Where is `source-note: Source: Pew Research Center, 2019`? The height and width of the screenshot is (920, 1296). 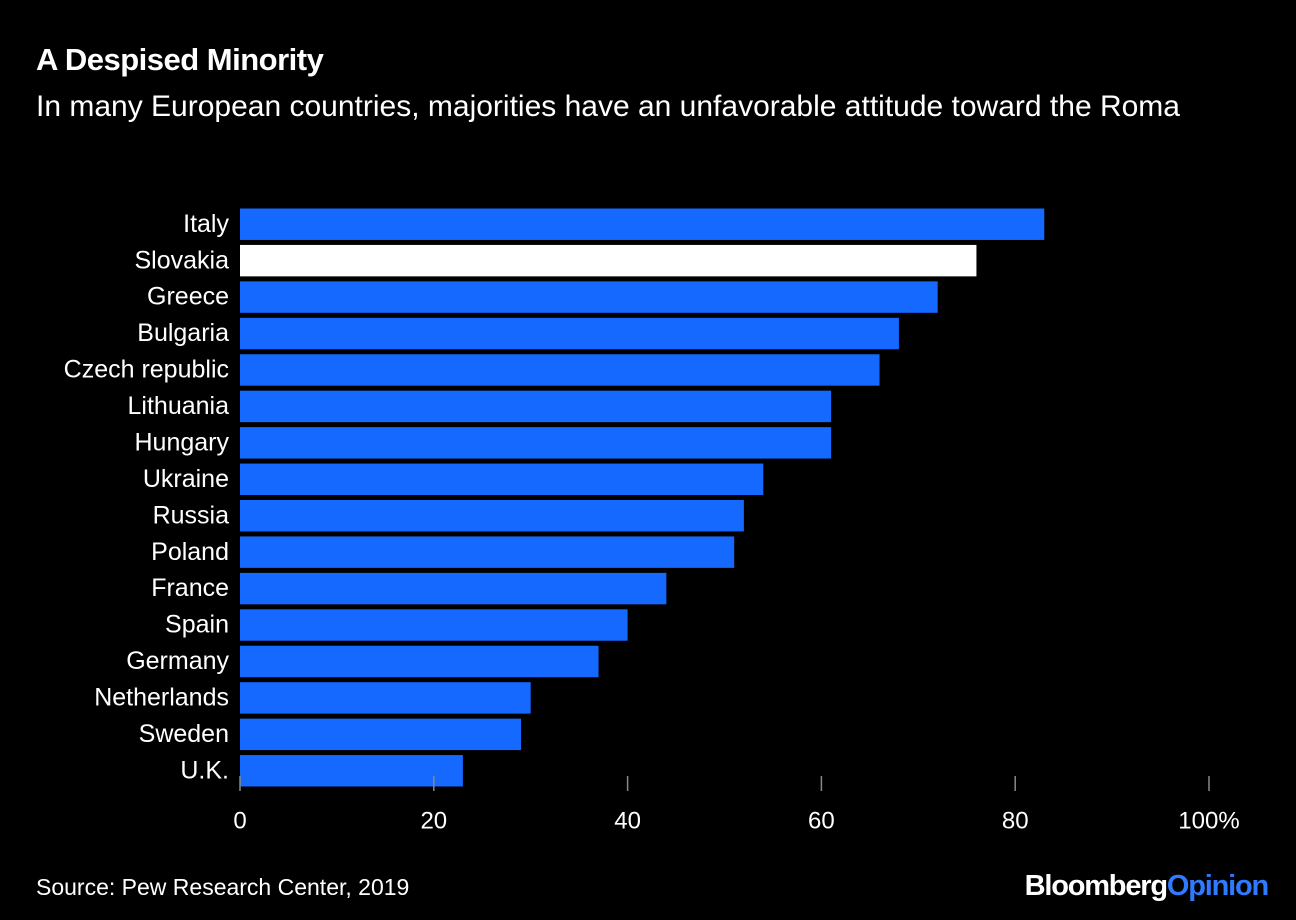
source-note: Source: Pew Research Center, 2019 is located at coordinates (223, 887).